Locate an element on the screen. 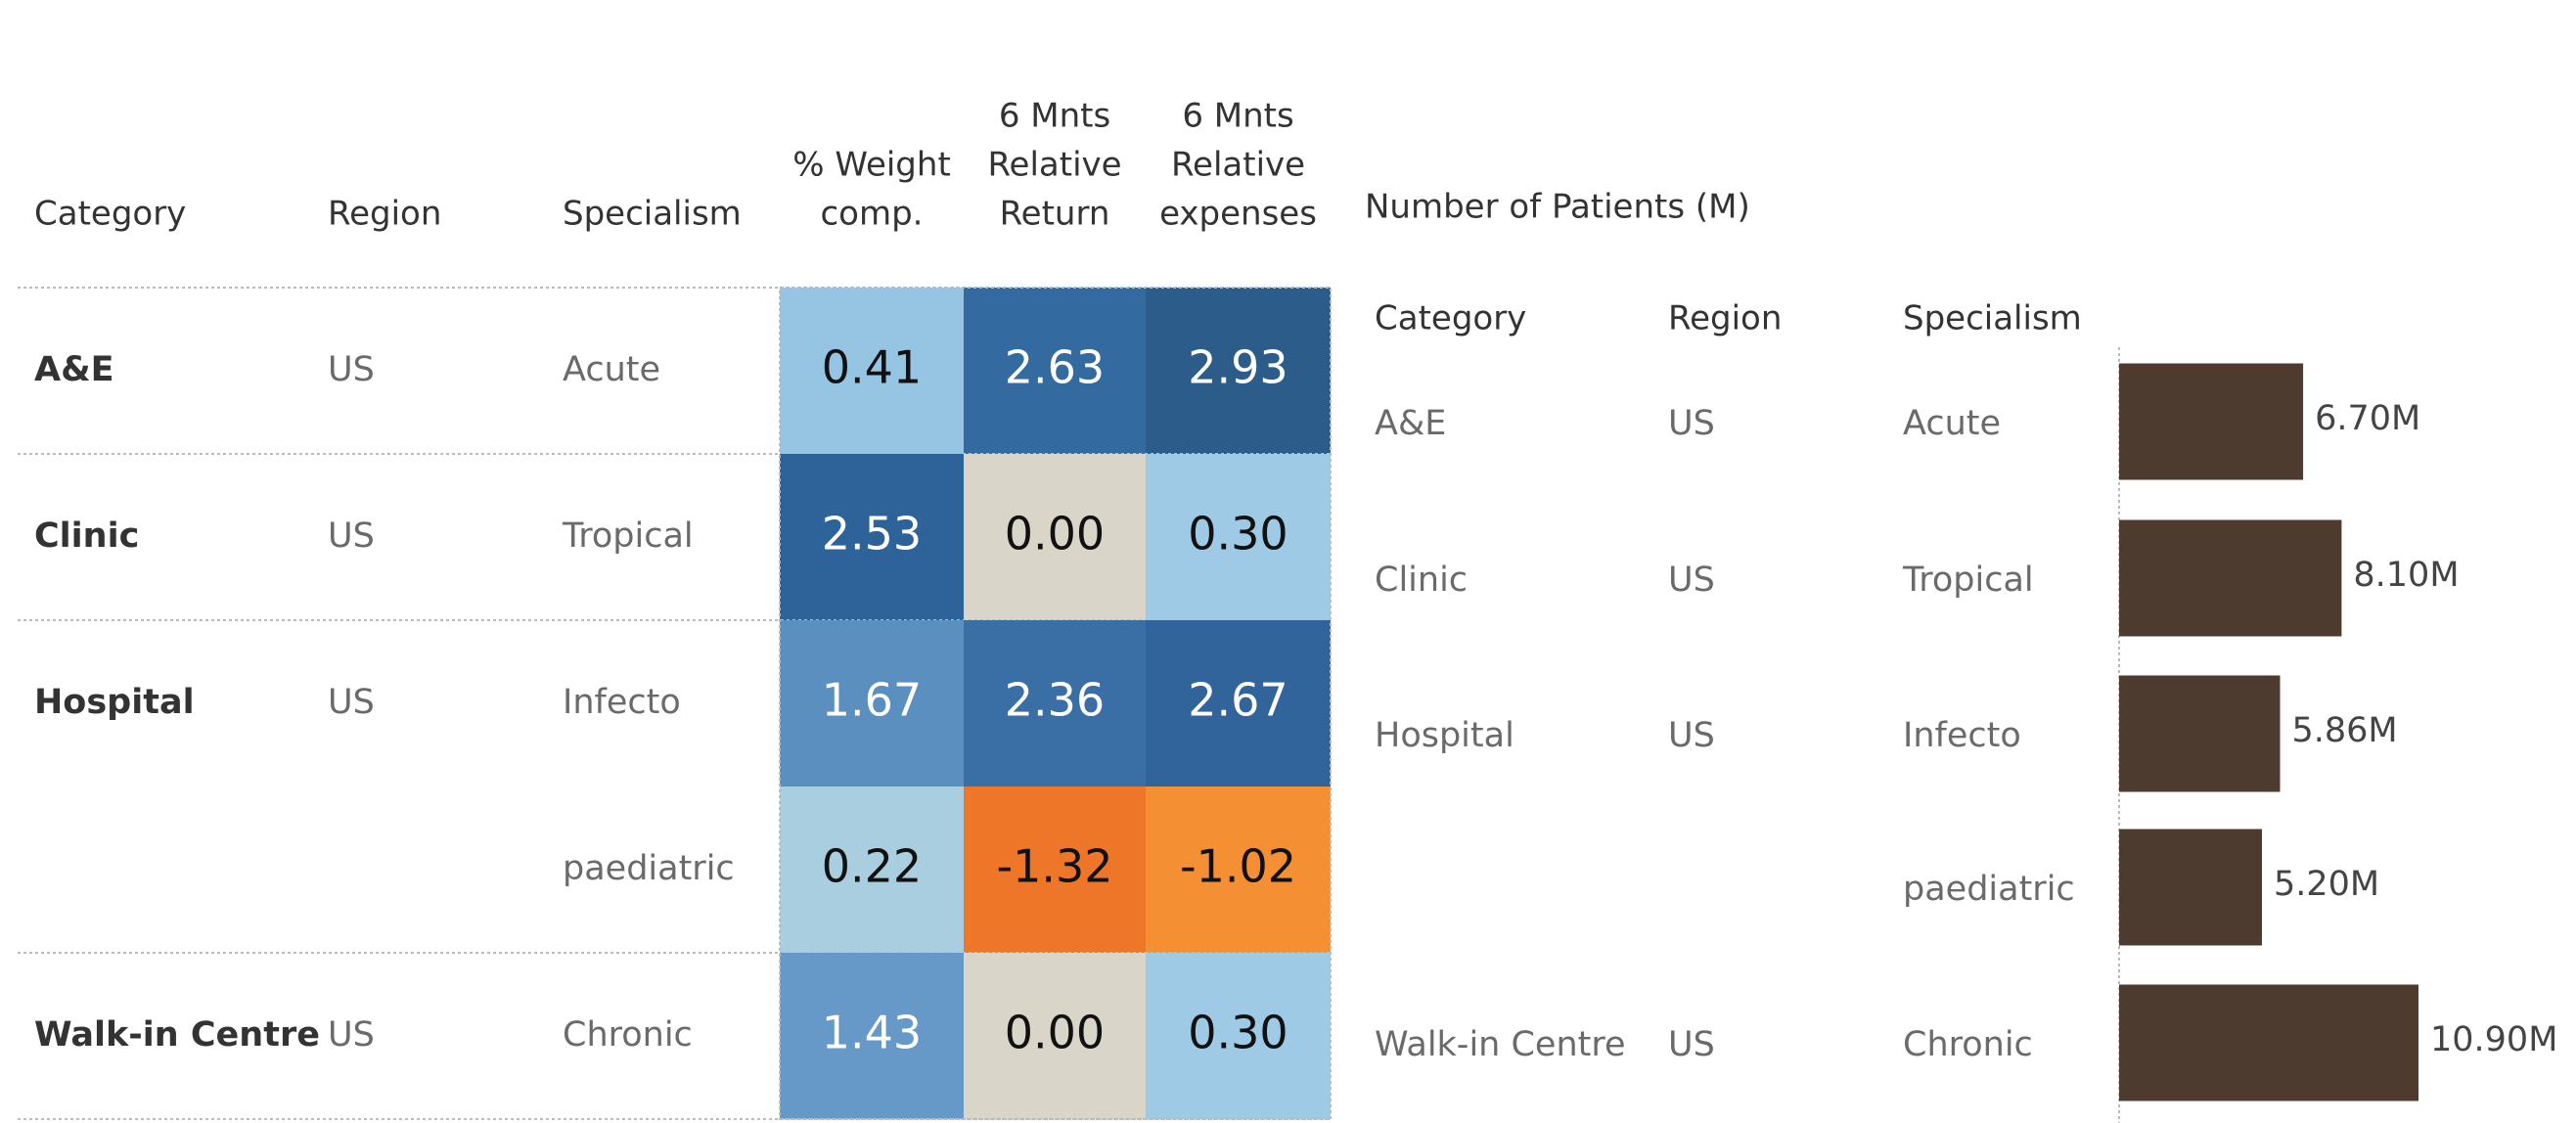 Image resolution: width=2576 pixels, height=1123 pixels. heat-value: 2.93 is located at coordinates (1238, 367).